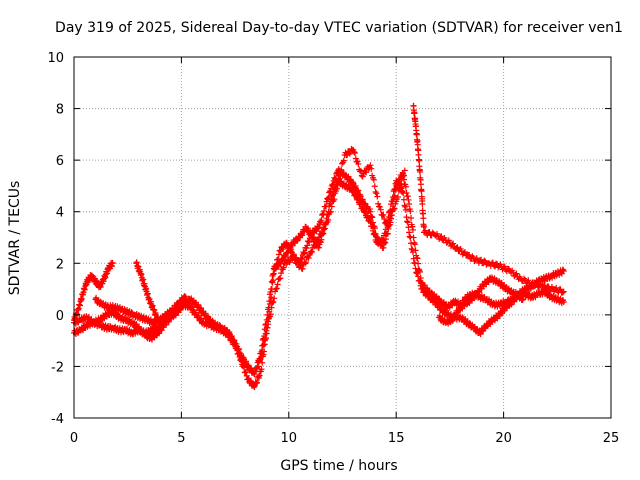  Describe the element at coordinates (55, 58) in the screenshot. I see `y-tick-label: 10` at that location.